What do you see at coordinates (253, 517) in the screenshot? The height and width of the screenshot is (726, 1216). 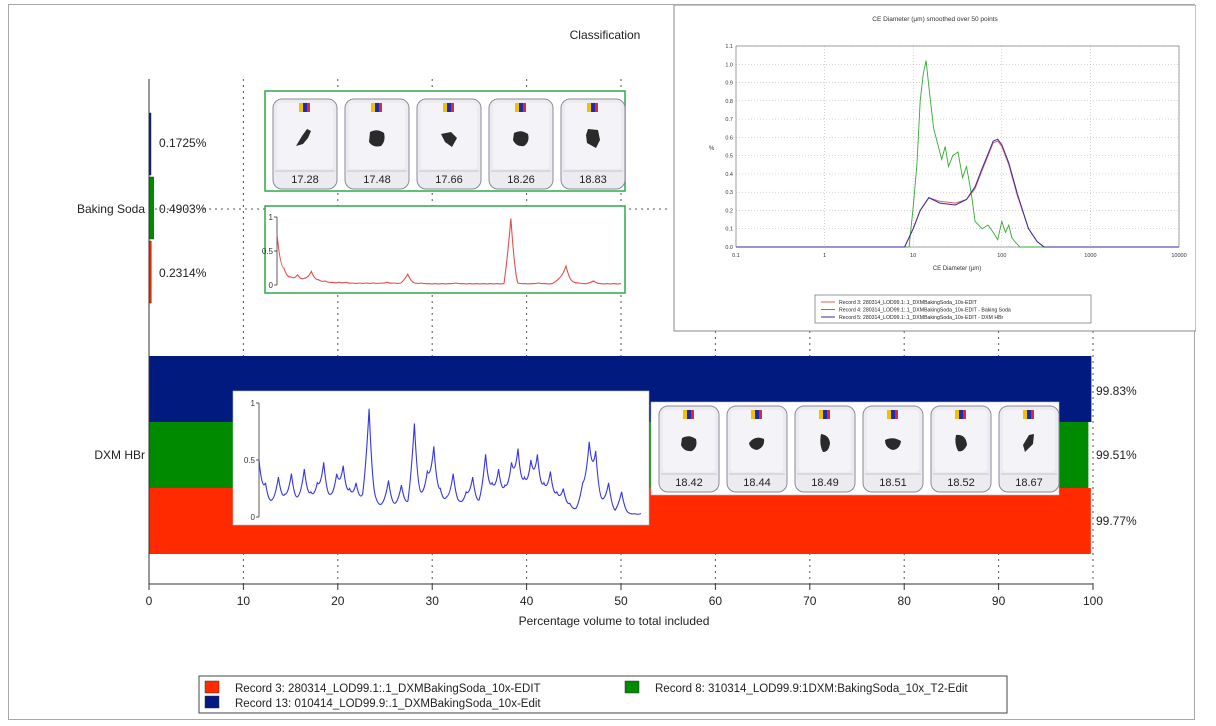 I see `dxm-y-tick-label-0: 0` at bounding box center [253, 517].